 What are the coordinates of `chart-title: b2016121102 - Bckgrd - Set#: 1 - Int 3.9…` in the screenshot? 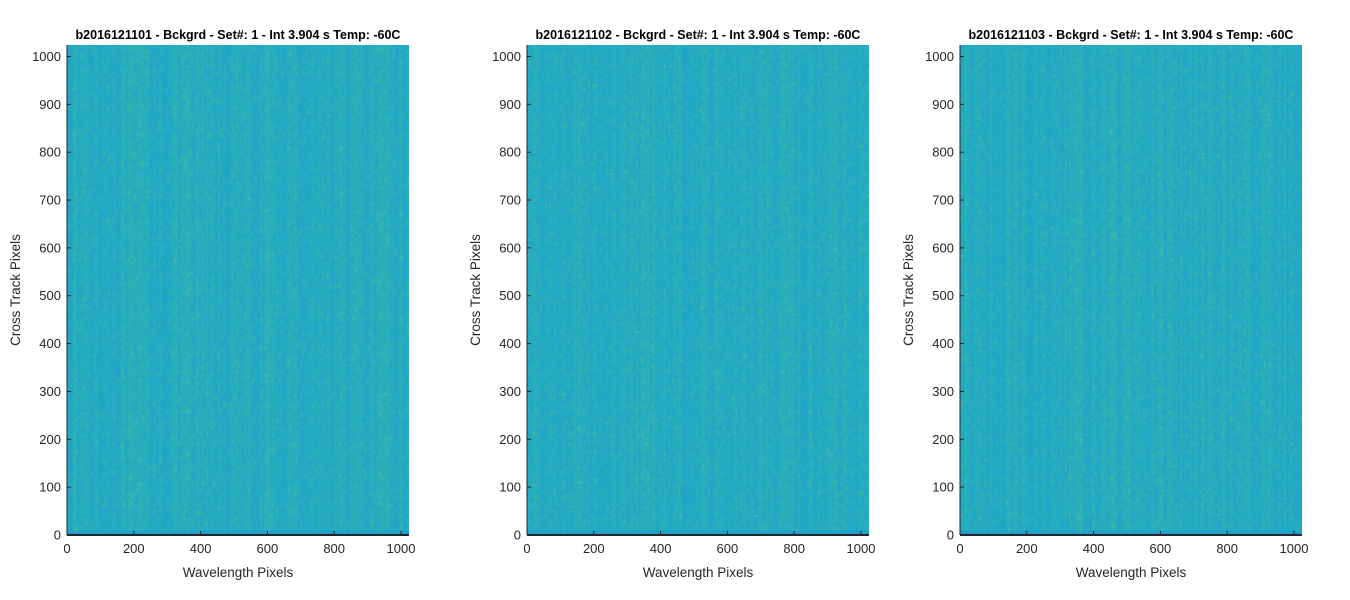 It's located at (698, 35).